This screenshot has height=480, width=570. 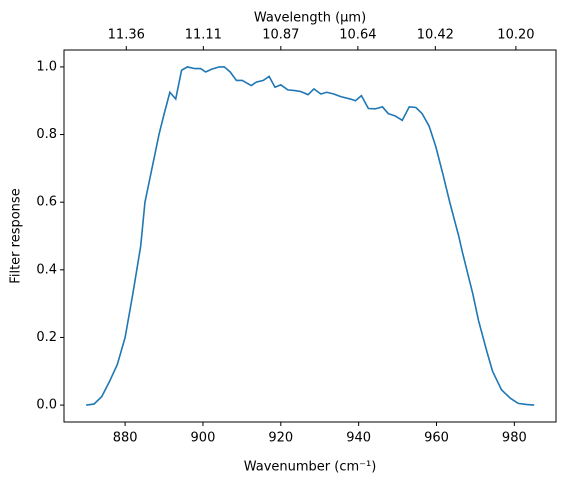 I want to click on x2-tick-label: 11.36, so click(x=126, y=35).